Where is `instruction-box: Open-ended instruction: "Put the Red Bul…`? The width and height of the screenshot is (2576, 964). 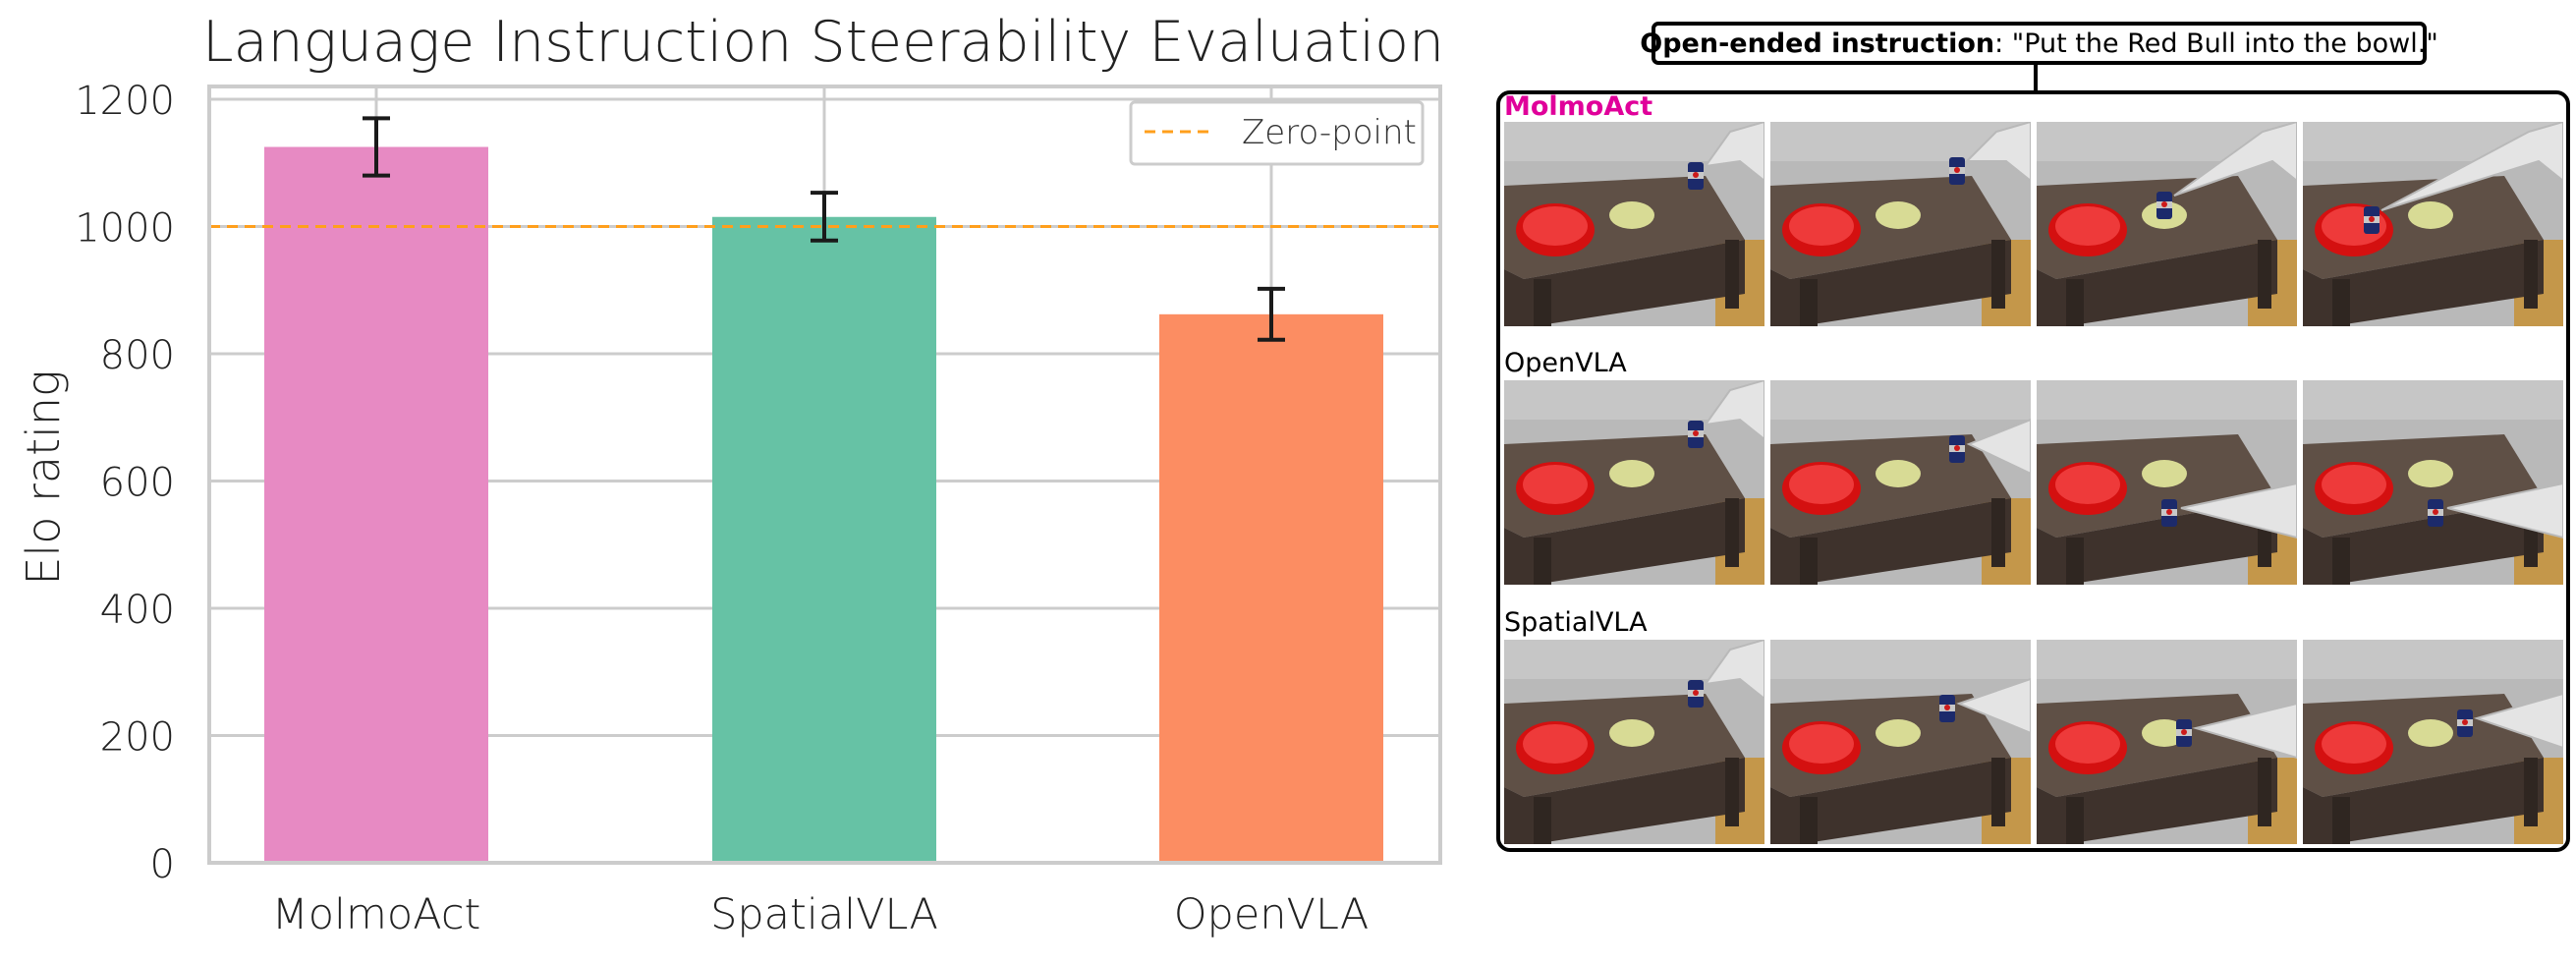 instruction-box: Open-ended instruction: "Put the Red Bul… is located at coordinates (2039, 43).